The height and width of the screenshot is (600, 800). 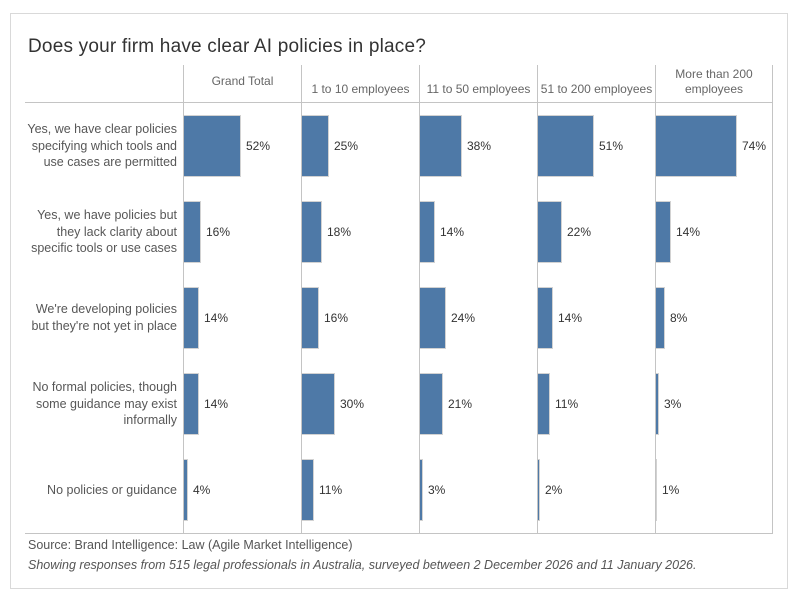 What do you see at coordinates (360, 89) in the screenshot?
I see `column-header-label: 1 to 10 employees` at bounding box center [360, 89].